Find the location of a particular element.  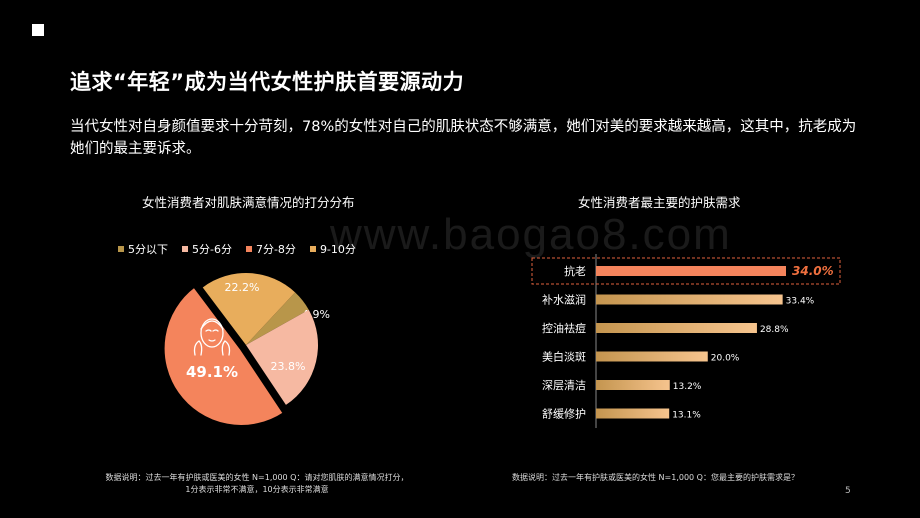

highlight-box is located at coordinates (686, 271).